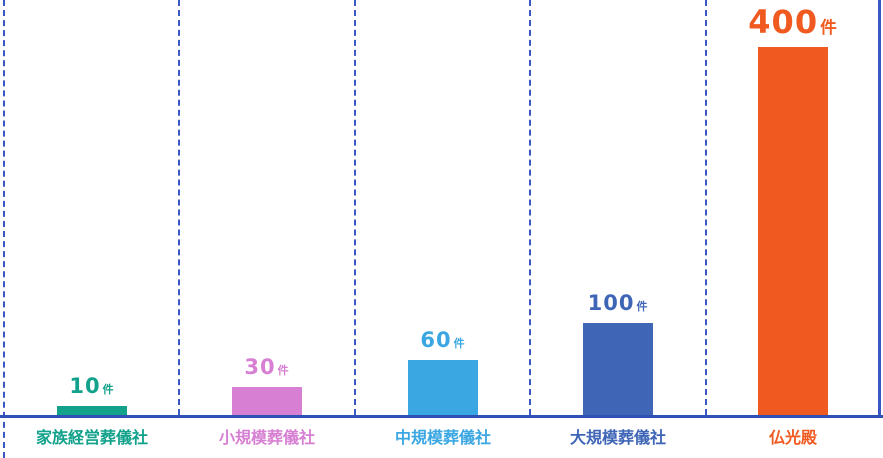  What do you see at coordinates (611, 303) in the screenshot?
I see `value-number: 100` at bounding box center [611, 303].